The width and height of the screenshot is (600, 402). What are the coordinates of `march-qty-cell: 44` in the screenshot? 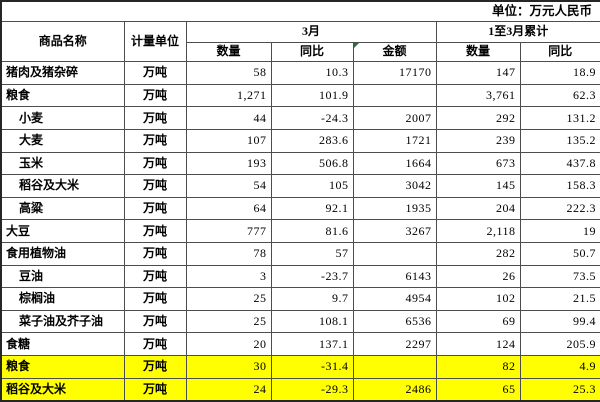 It's located at (228, 118).